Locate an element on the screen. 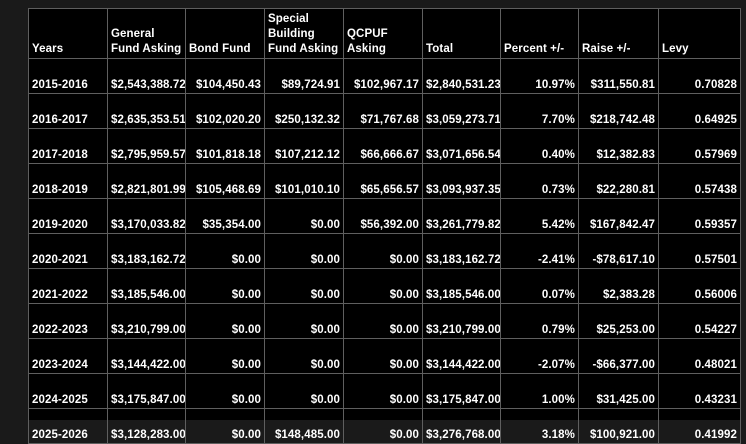  cell-levy: 0.57501 is located at coordinates (699, 251).